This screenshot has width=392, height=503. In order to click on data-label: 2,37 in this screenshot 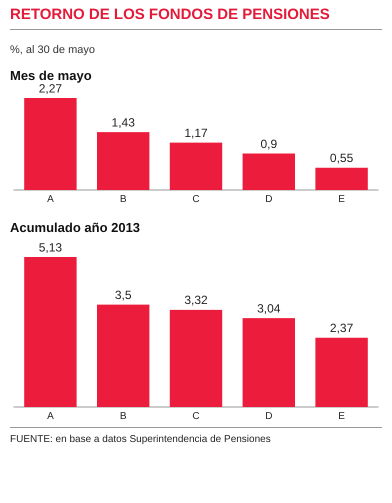, I will do `click(342, 328)`.